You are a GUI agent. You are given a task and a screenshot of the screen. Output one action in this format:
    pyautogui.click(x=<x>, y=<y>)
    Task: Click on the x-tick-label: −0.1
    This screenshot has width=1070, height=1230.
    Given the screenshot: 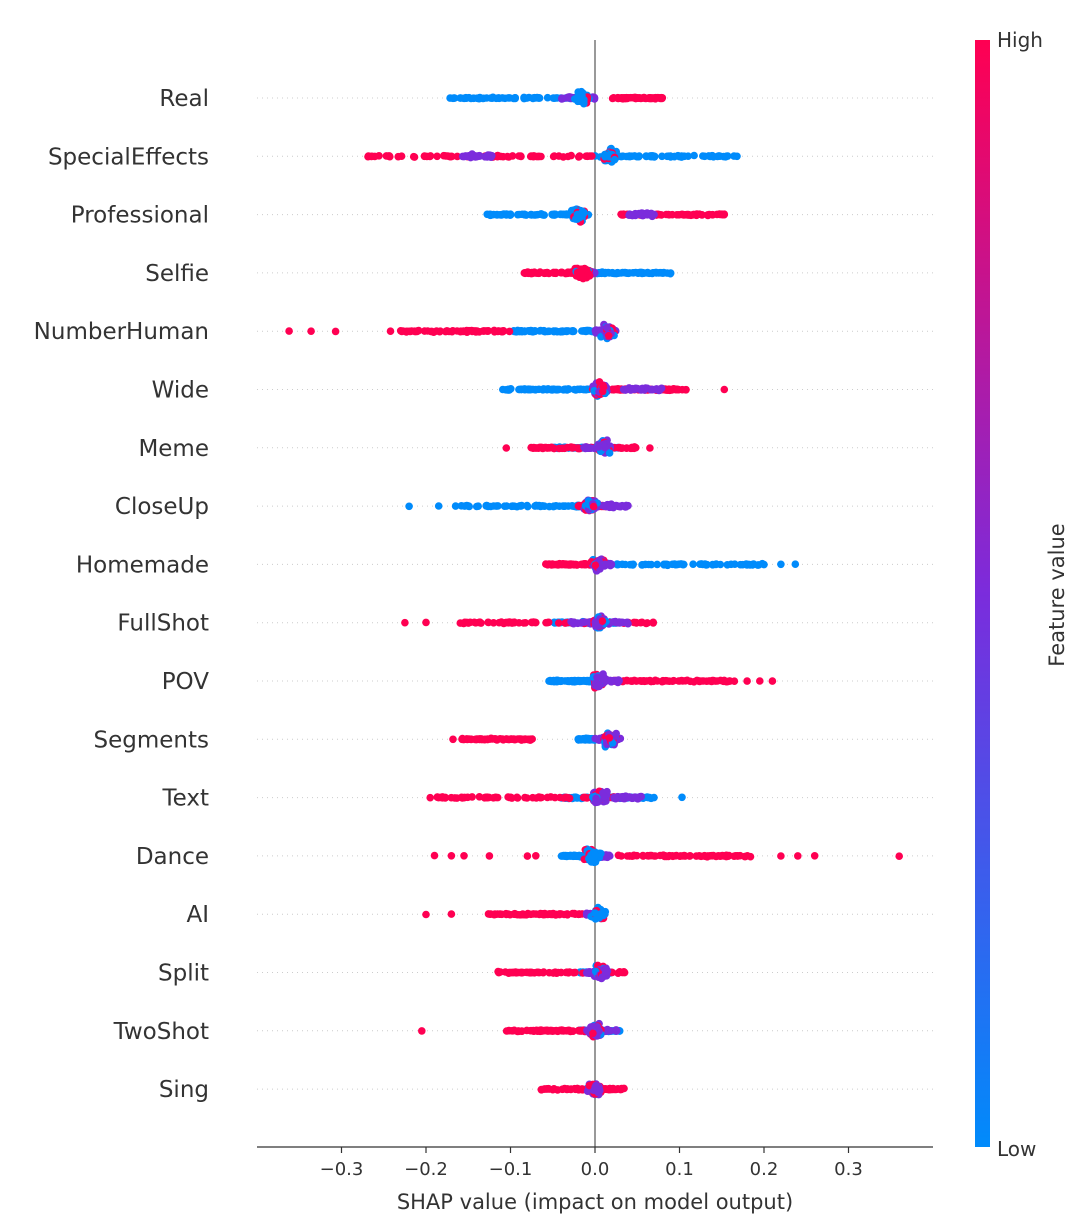 What is the action you would take?
    pyautogui.click(x=511, y=1169)
    